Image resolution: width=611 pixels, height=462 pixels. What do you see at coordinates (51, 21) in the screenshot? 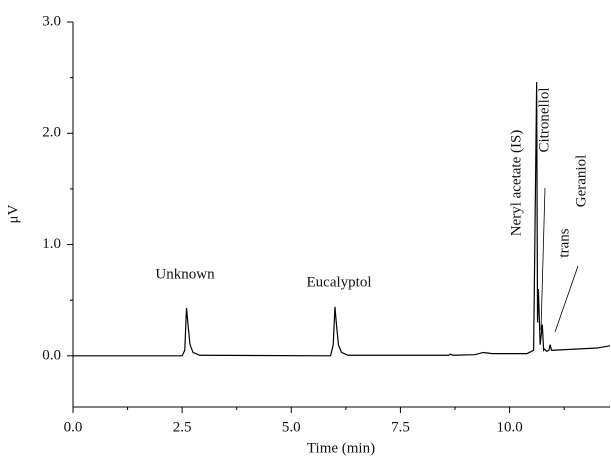
I see `y-tick-label: 3.0` at bounding box center [51, 21].